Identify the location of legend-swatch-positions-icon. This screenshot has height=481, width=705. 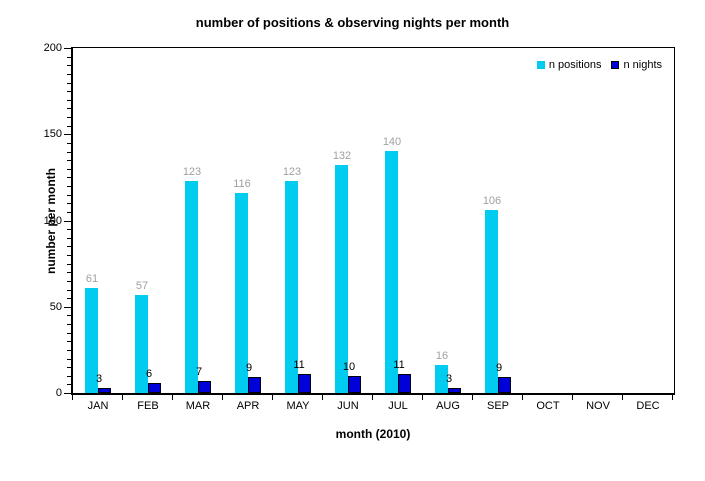
(540, 65).